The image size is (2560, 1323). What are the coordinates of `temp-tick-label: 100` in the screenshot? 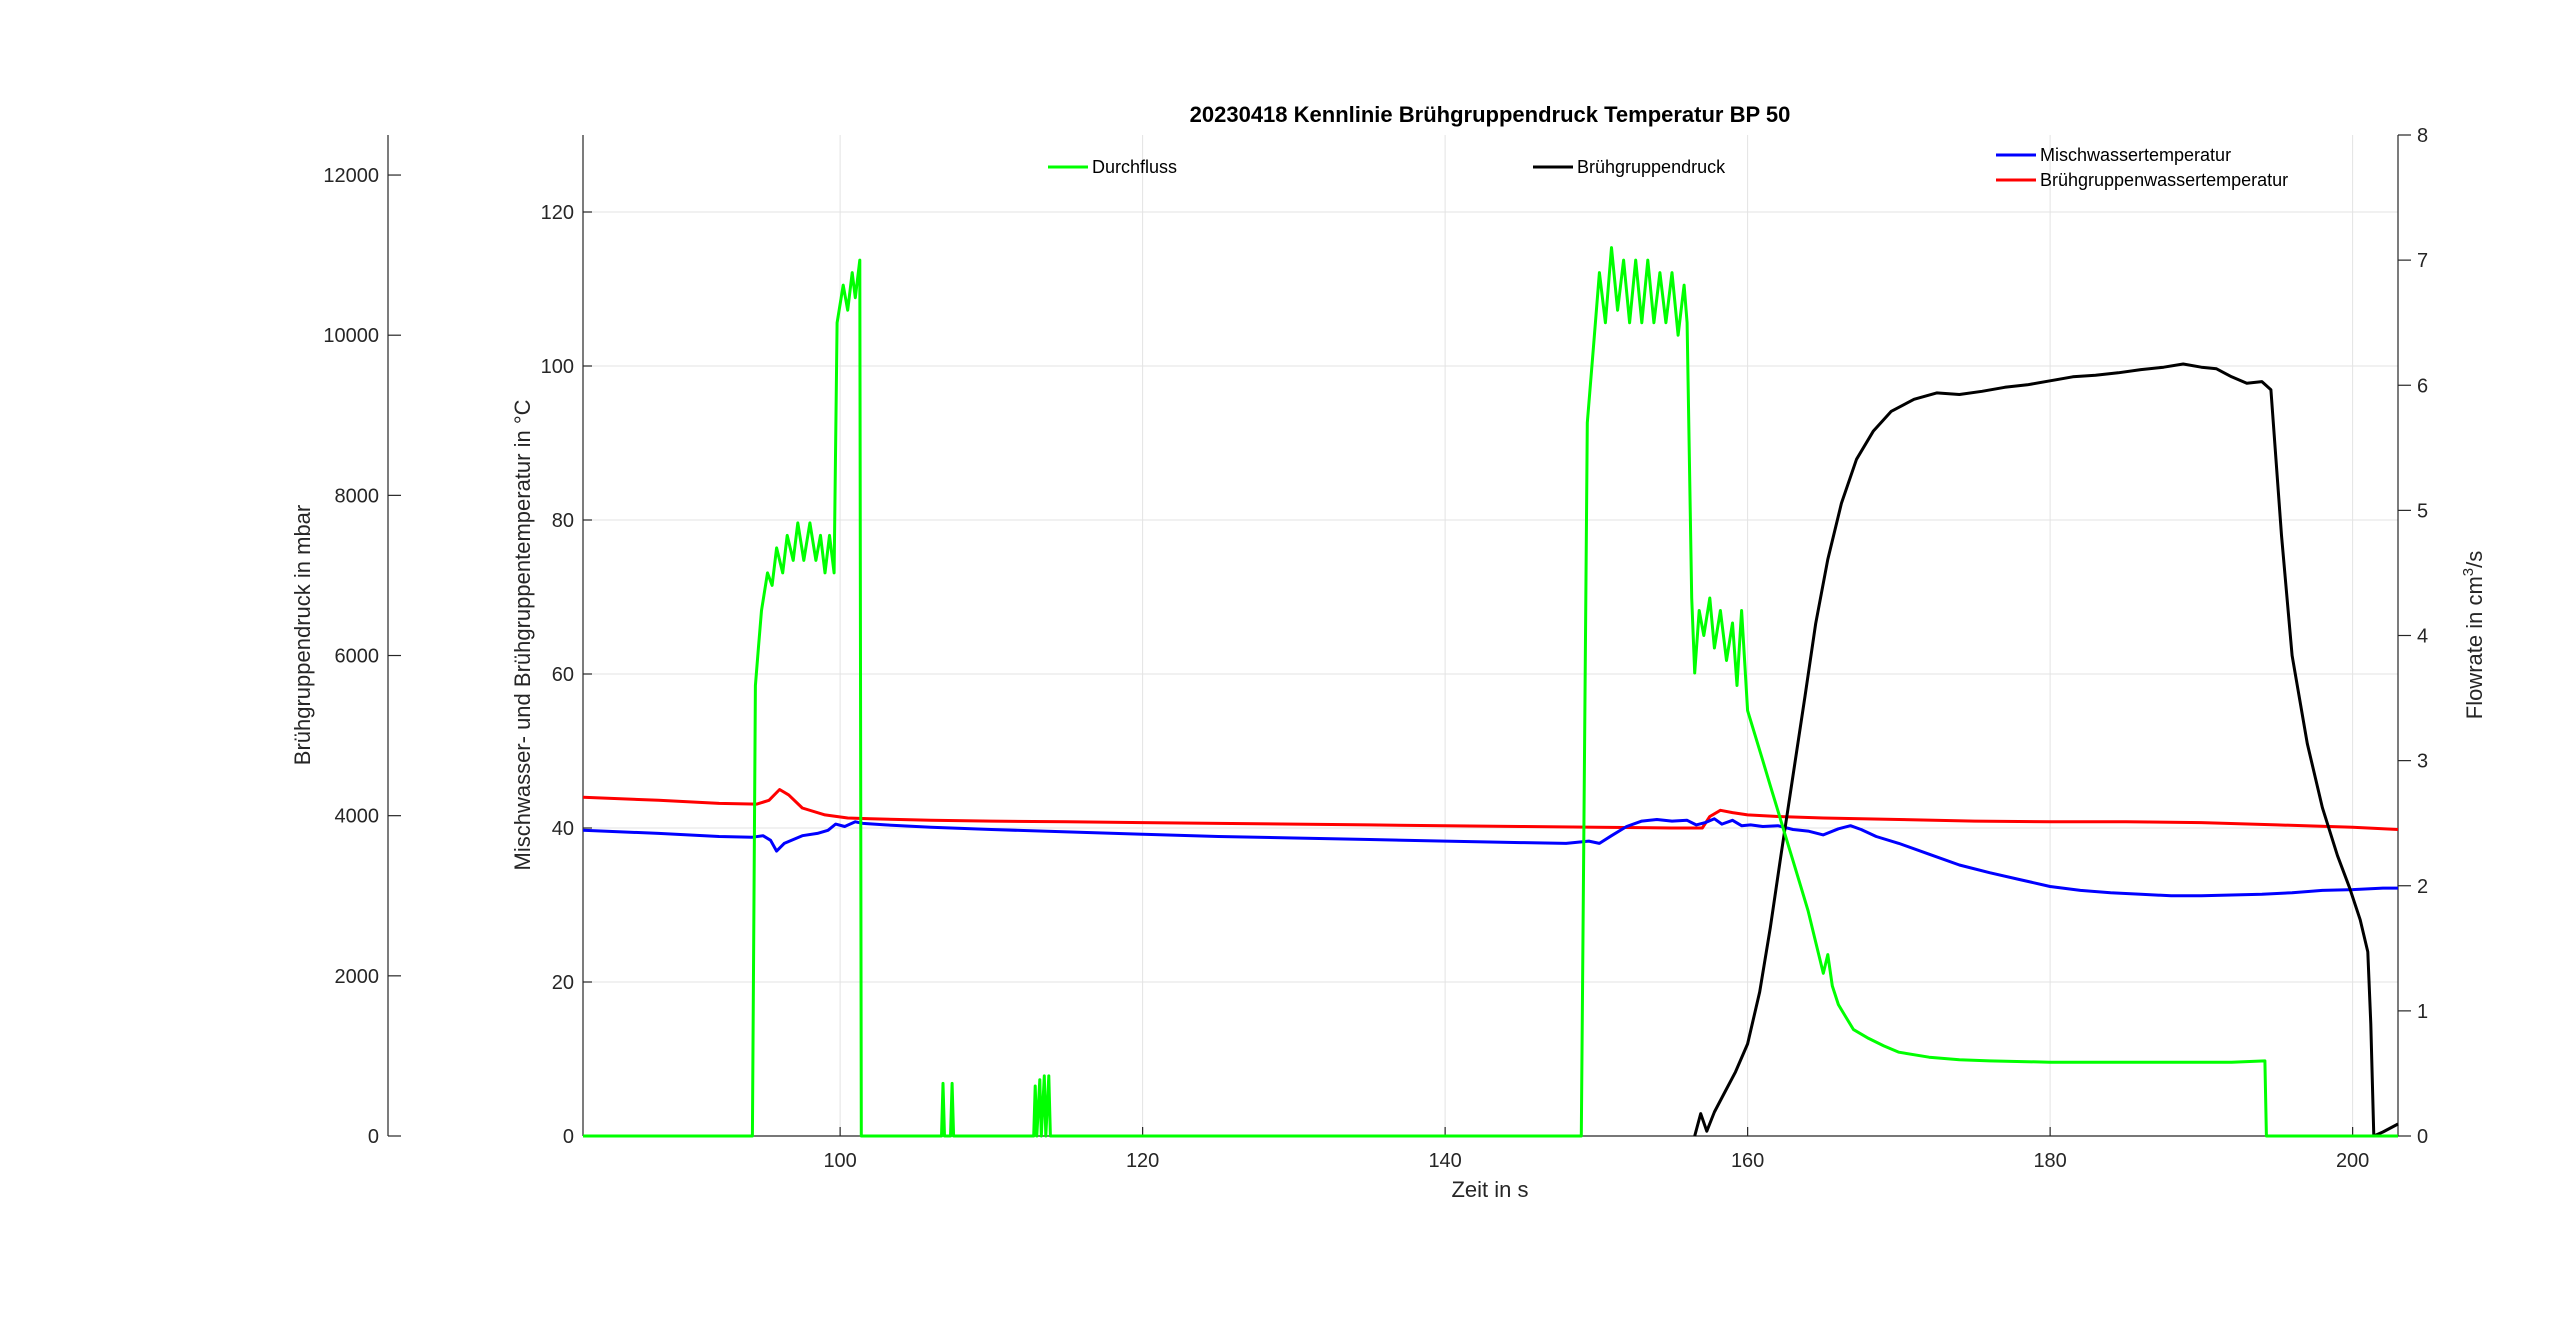 It's located at (557, 367).